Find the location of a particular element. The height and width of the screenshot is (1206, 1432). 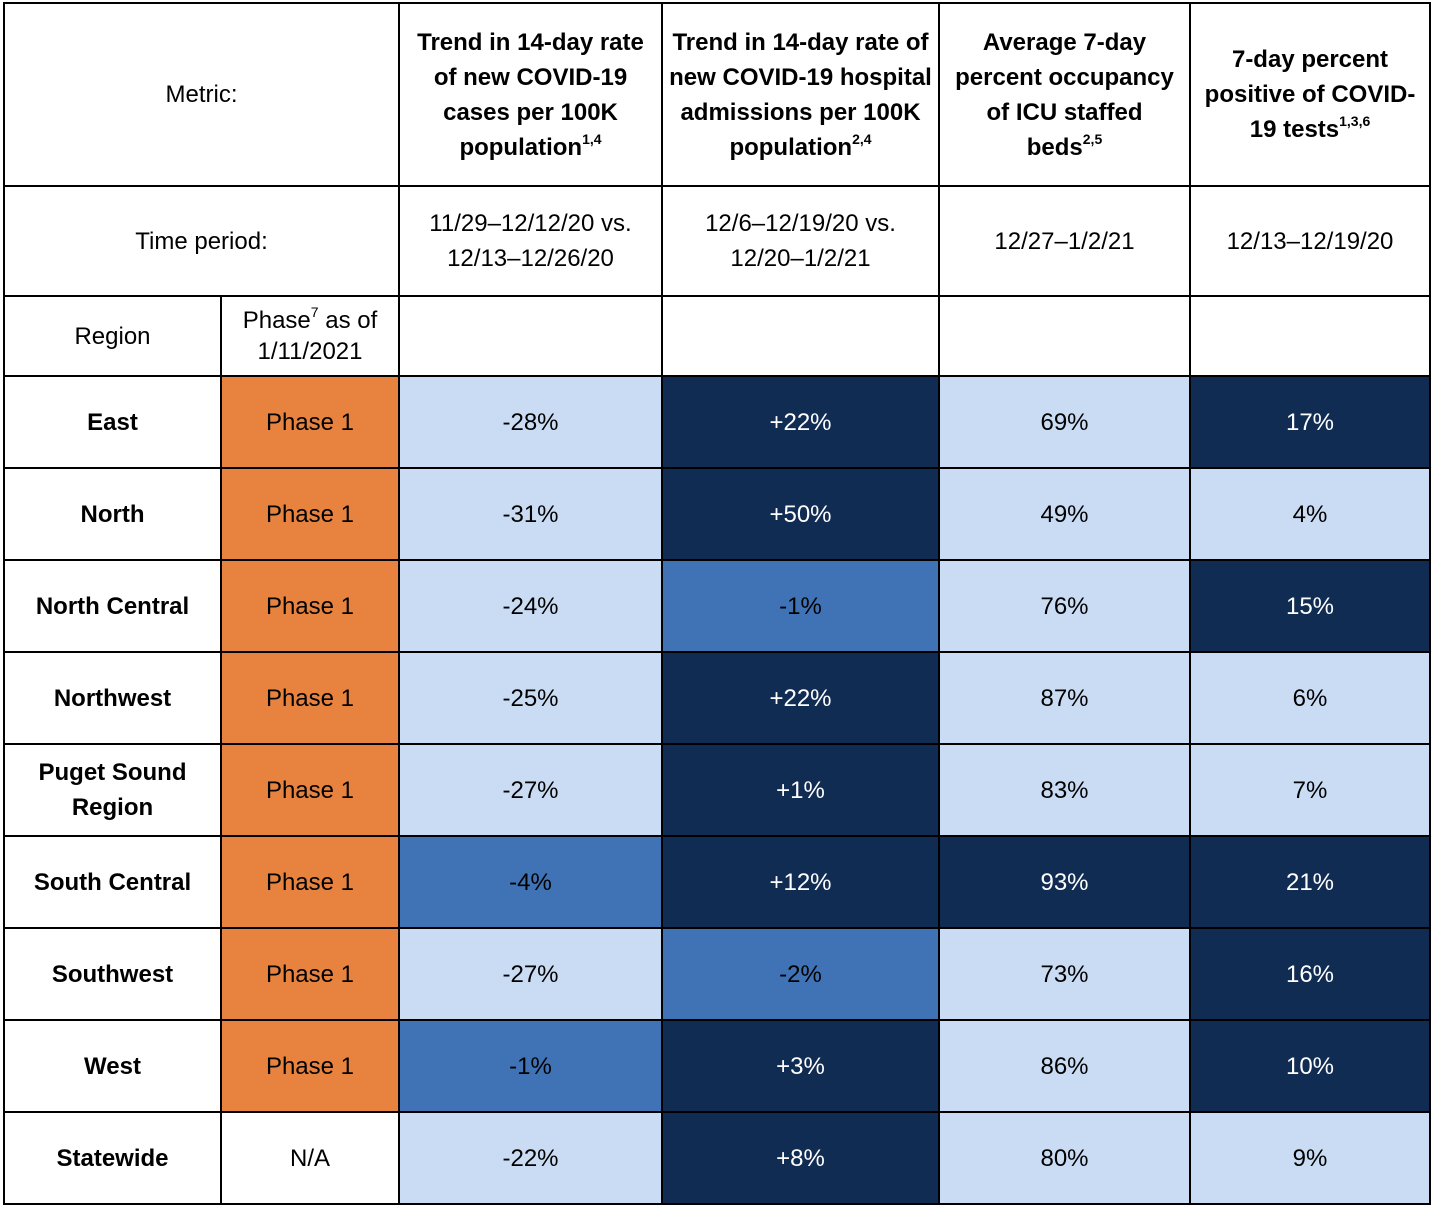

percent-positive-cell: 9% is located at coordinates (1310, 1158).